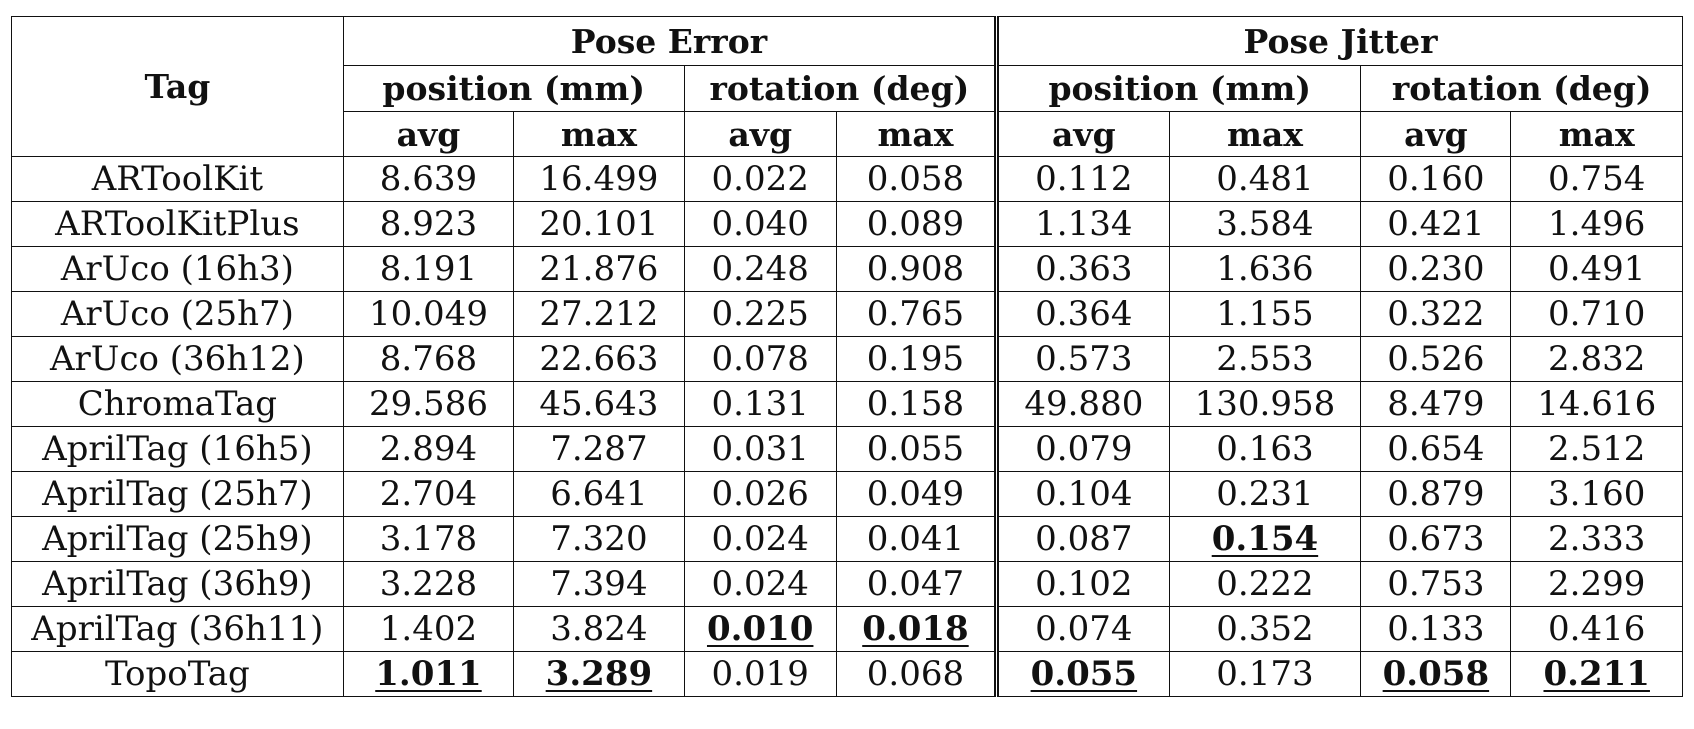 The height and width of the screenshot is (729, 1694). I want to click on best-value-cell: 0.055, so click(1082, 674).